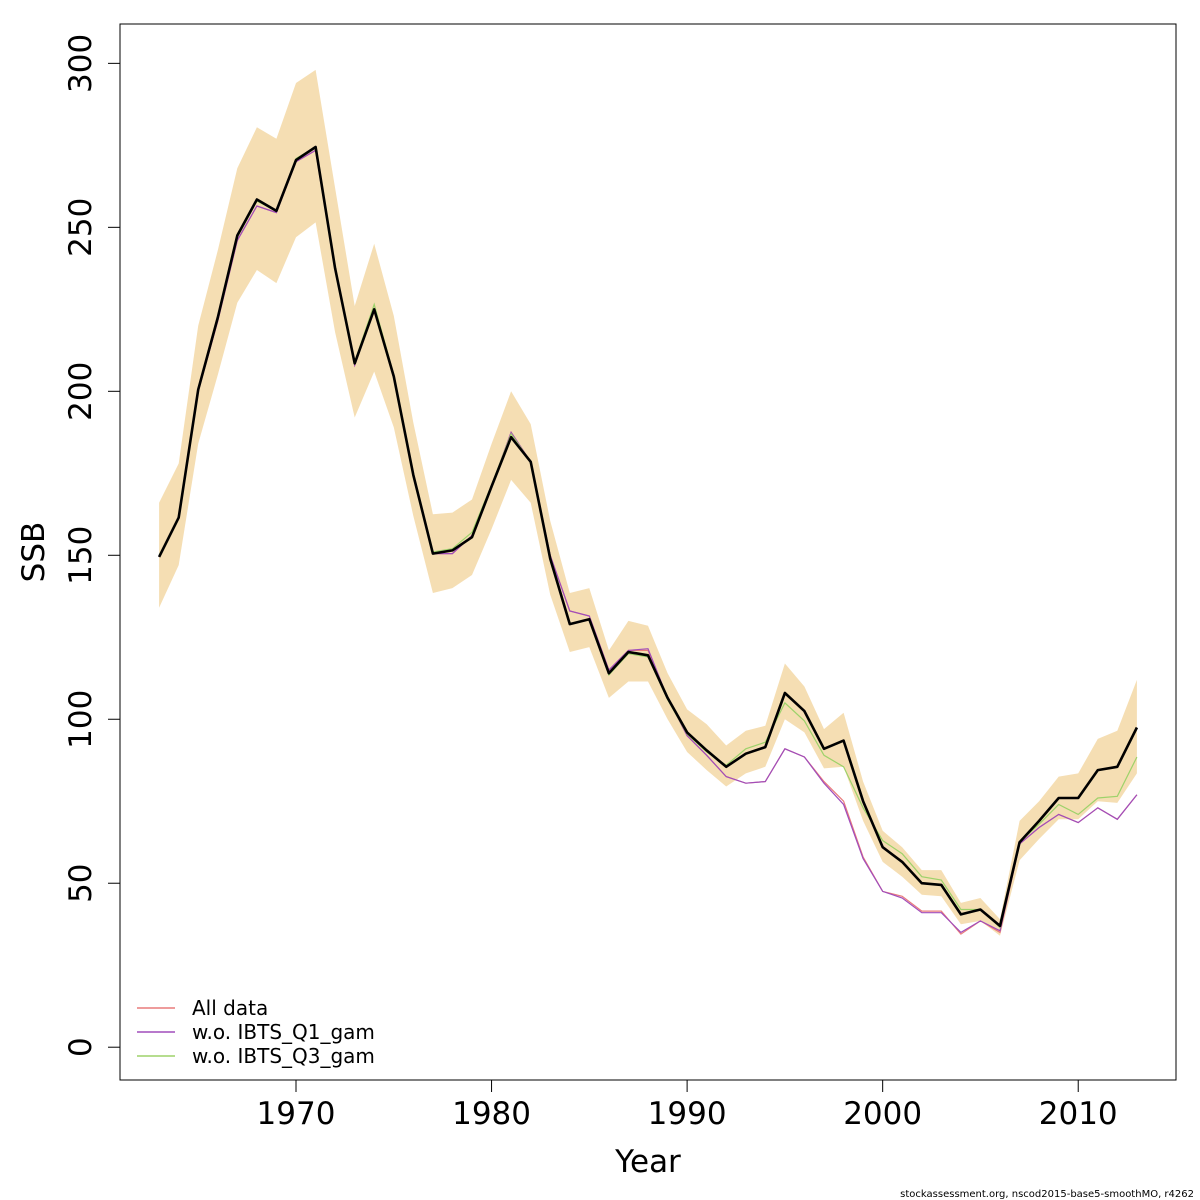 The image size is (1200, 1200). Describe the element at coordinates (81, 719) in the screenshot. I see `y-tick-label: 100` at that location.